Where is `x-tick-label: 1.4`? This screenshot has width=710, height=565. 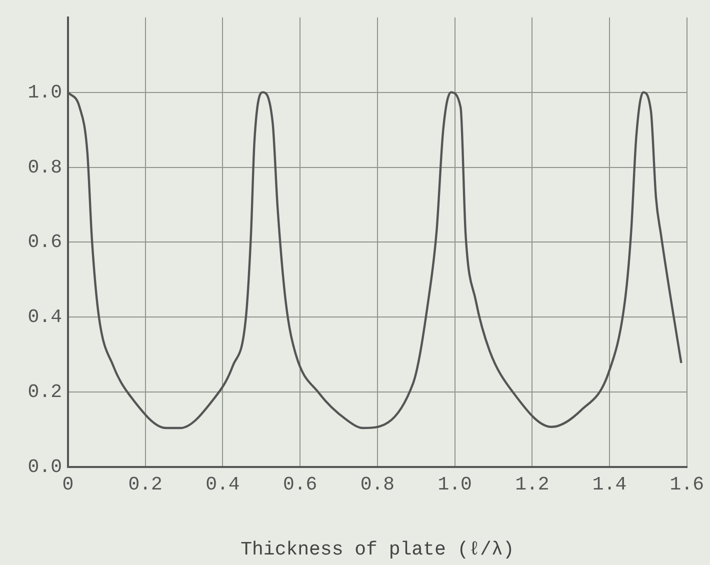
x-tick-label: 1.4 is located at coordinates (609, 484).